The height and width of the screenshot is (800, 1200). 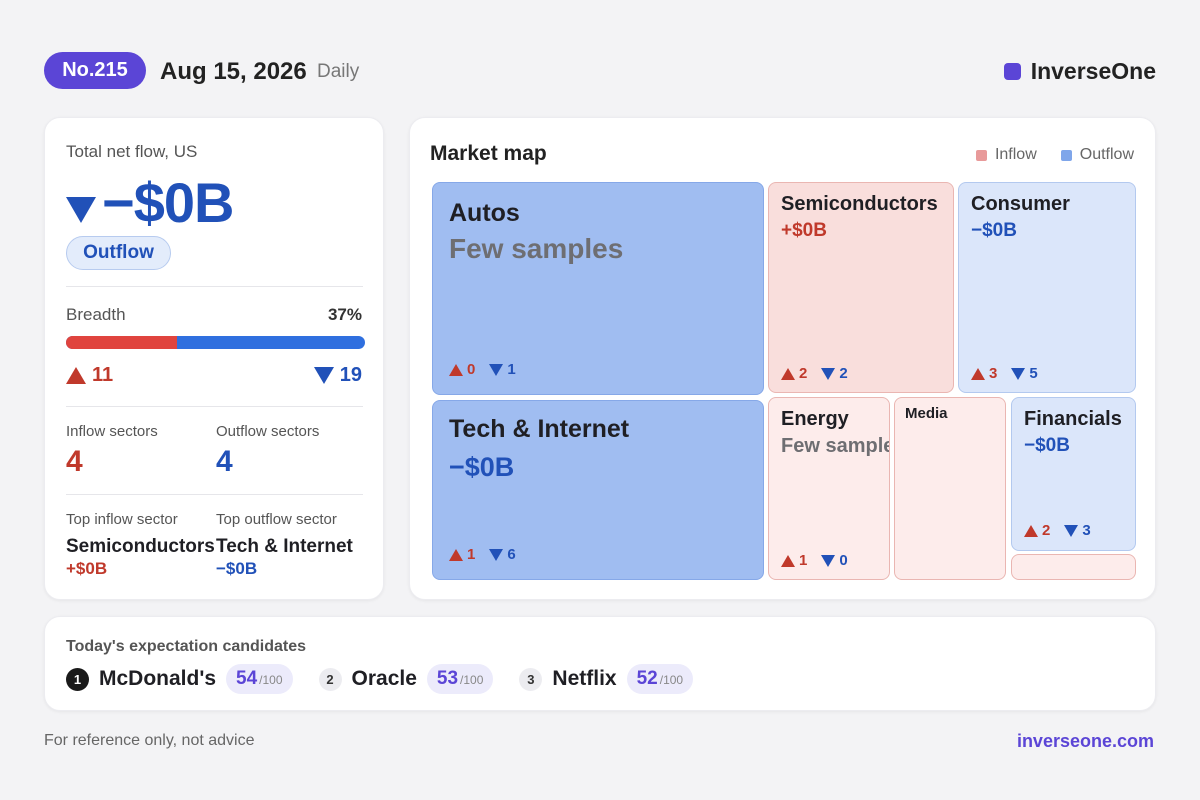 What do you see at coordinates (350, 375) in the screenshot?
I see `decliners-count: 19` at bounding box center [350, 375].